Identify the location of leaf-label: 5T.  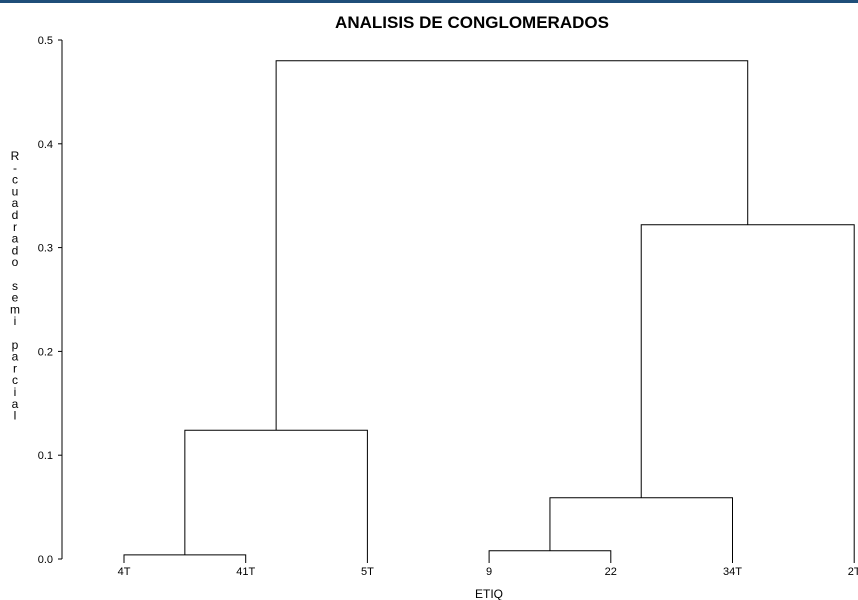
(367, 572).